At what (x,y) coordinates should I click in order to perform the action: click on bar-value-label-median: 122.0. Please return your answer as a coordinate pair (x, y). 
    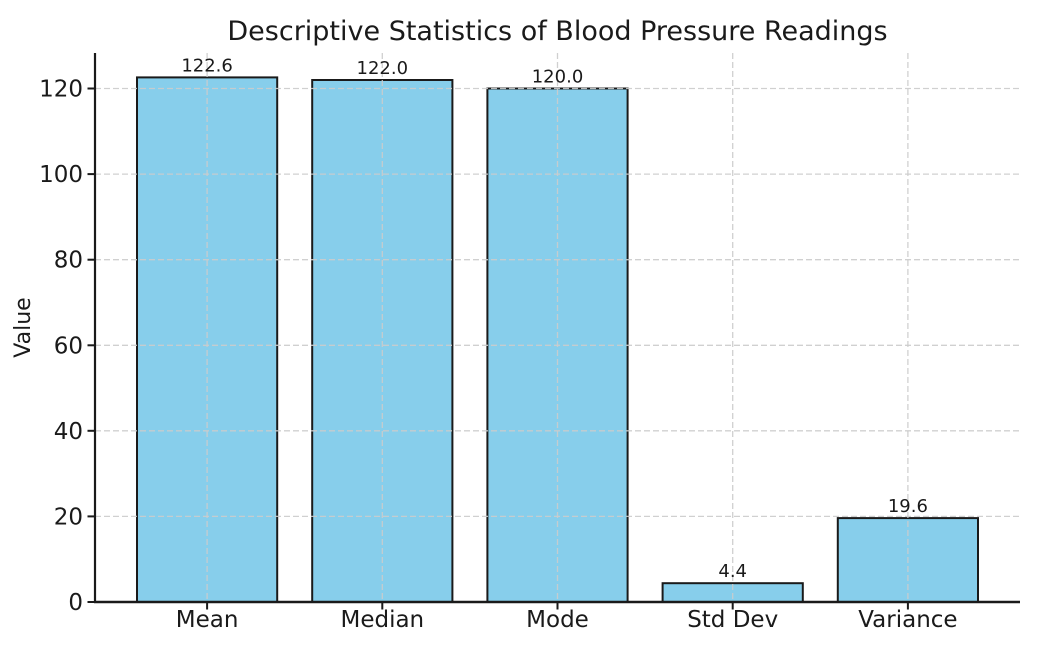
    Looking at the image, I should click on (383, 68).